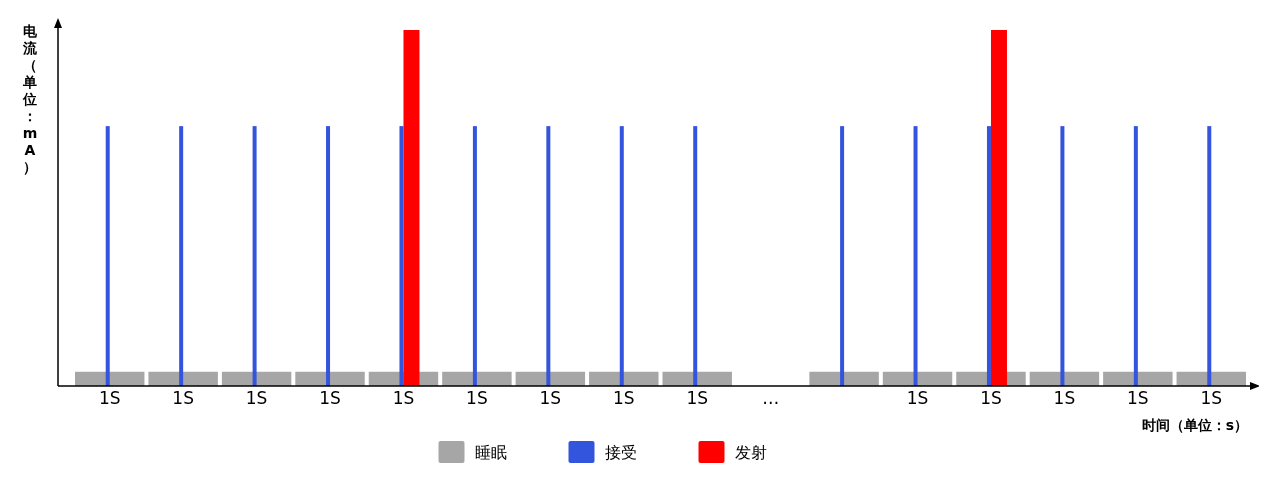  Describe the element at coordinates (1194, 425) in the screenshot. I see `x-axis-title: 时间（单位：s）` at that location.